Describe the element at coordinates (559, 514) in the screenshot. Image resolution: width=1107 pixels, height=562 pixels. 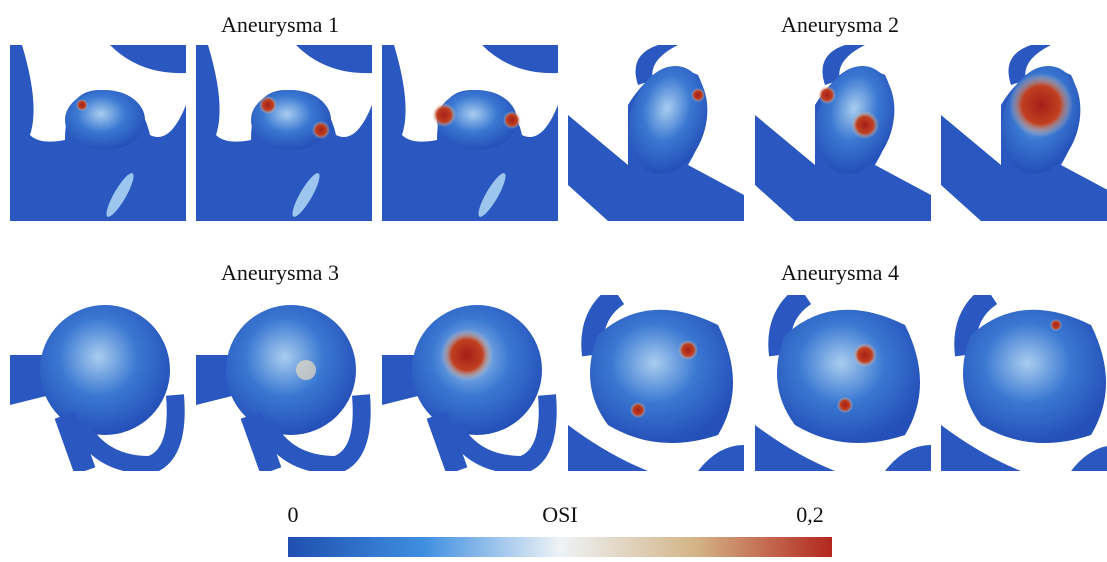
I see `colorbar-label: OSI` at that location.